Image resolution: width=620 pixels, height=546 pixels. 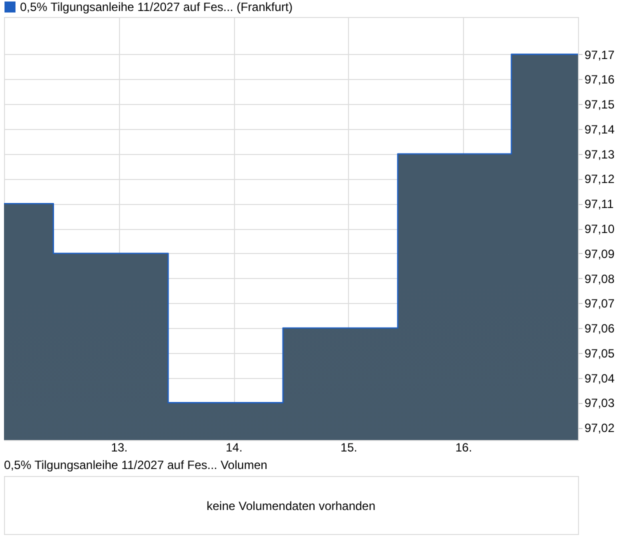 What do you see at coordinates (599, 129) in the screenshot?
I see `y-tick-label: 97,14` at bounding box center [599, 129].